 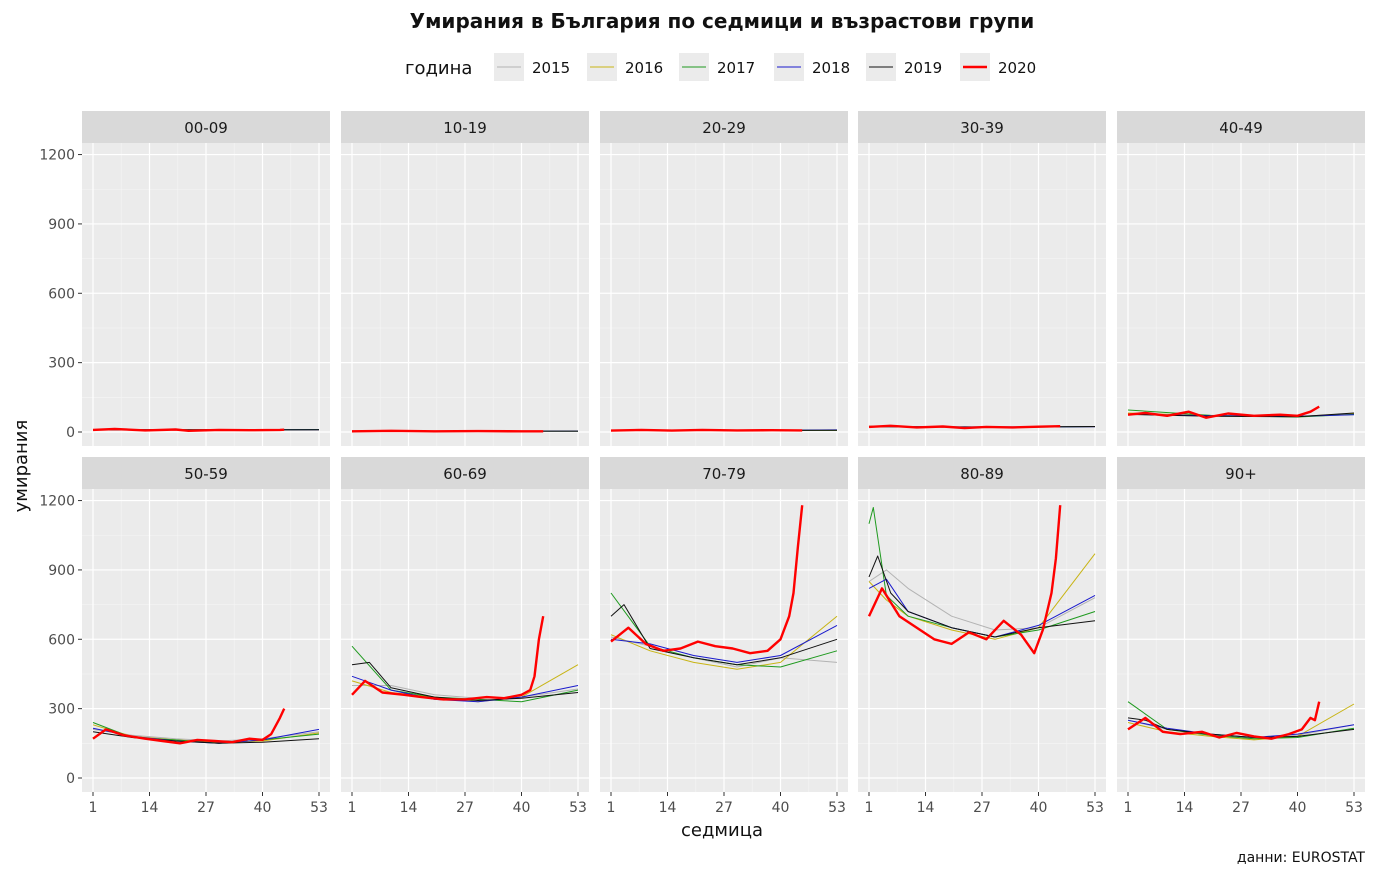 What do you see at coordinates (923, 68) in the screenshot?
I see `legend-label: 2019` at bounding box center [923, 68].